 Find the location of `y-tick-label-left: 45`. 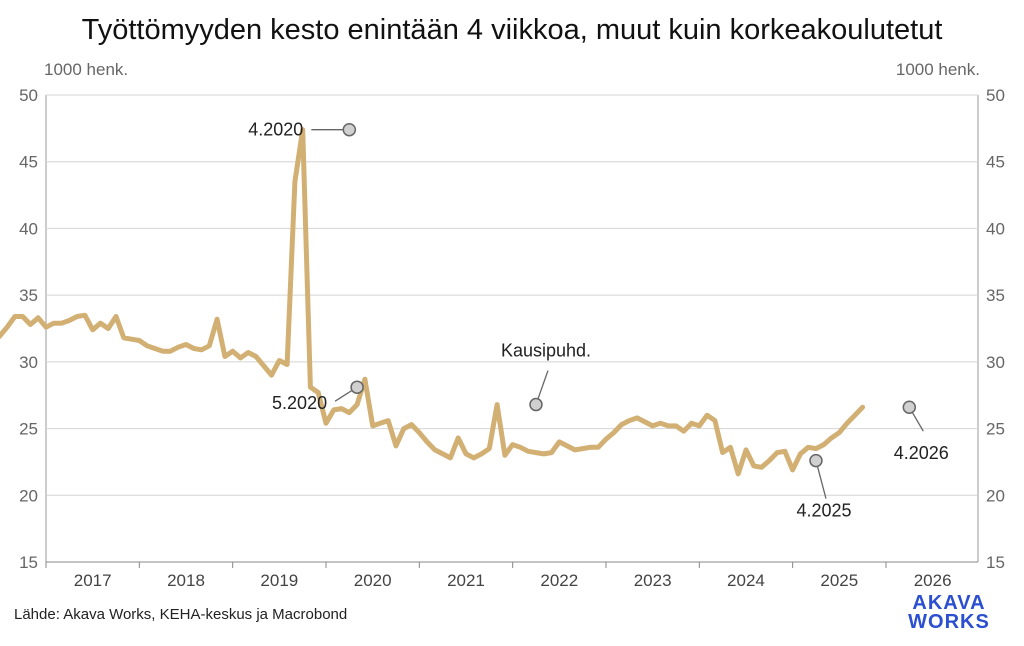

y-tick-label-left: 45 is located at coordinates (28, 162).